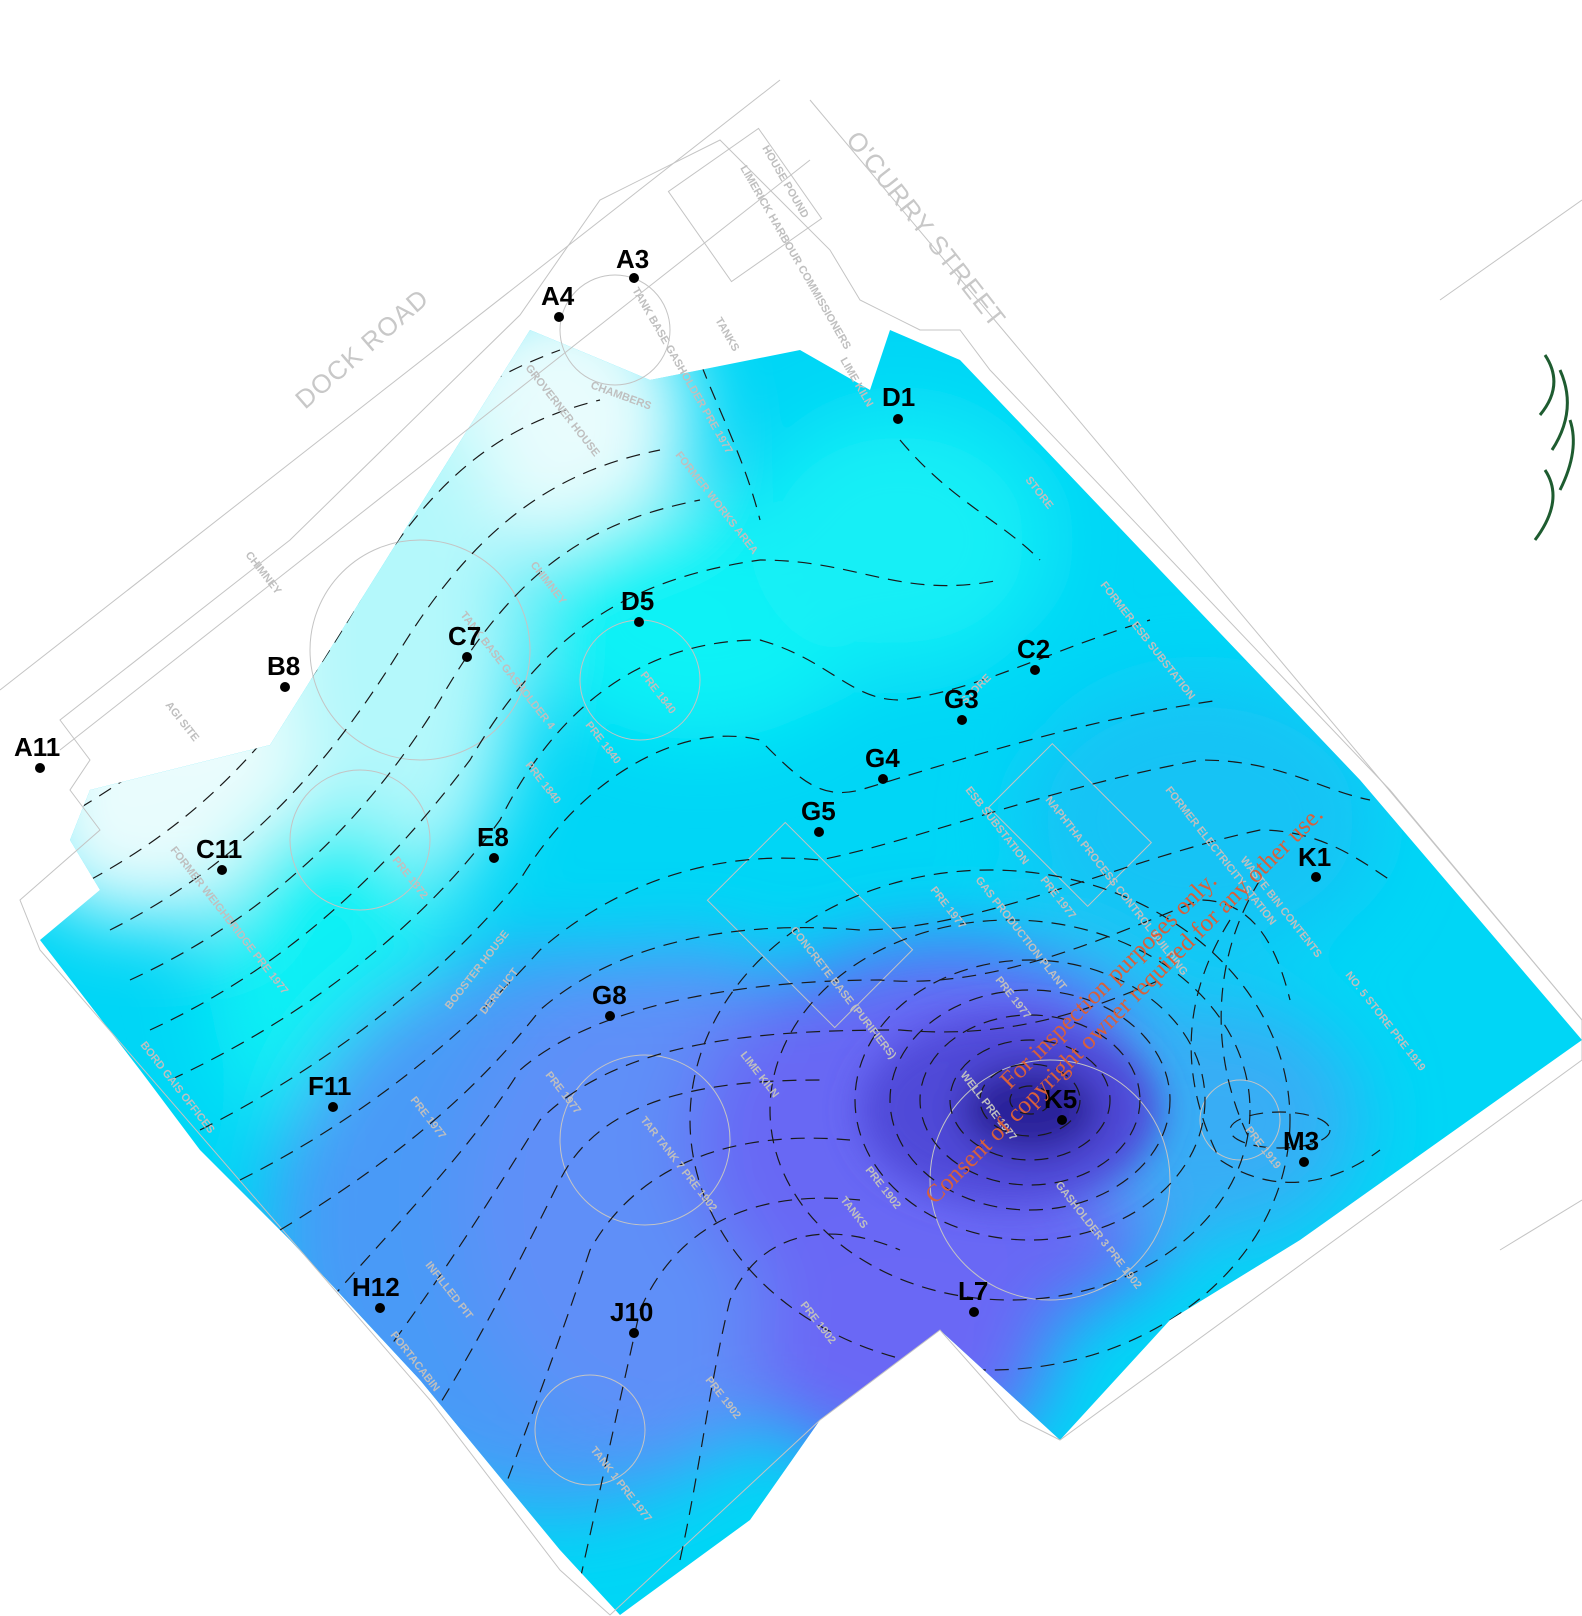 The width and height of the screenshot is (1582, 1616). What do you see at coordinates (973, 1291) in the screenshot?
I see `borehole-label: L7` at bounding box center [973, 1291].